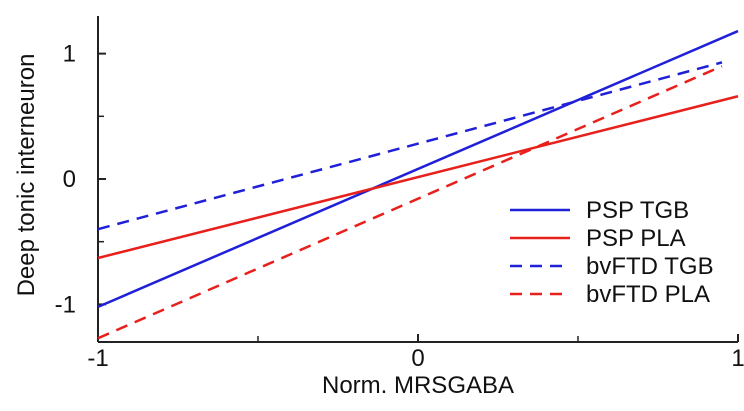 This screenshot has width=744, height=411. I want to click on legend-label: bvFTD PLA, so click(648, 294).